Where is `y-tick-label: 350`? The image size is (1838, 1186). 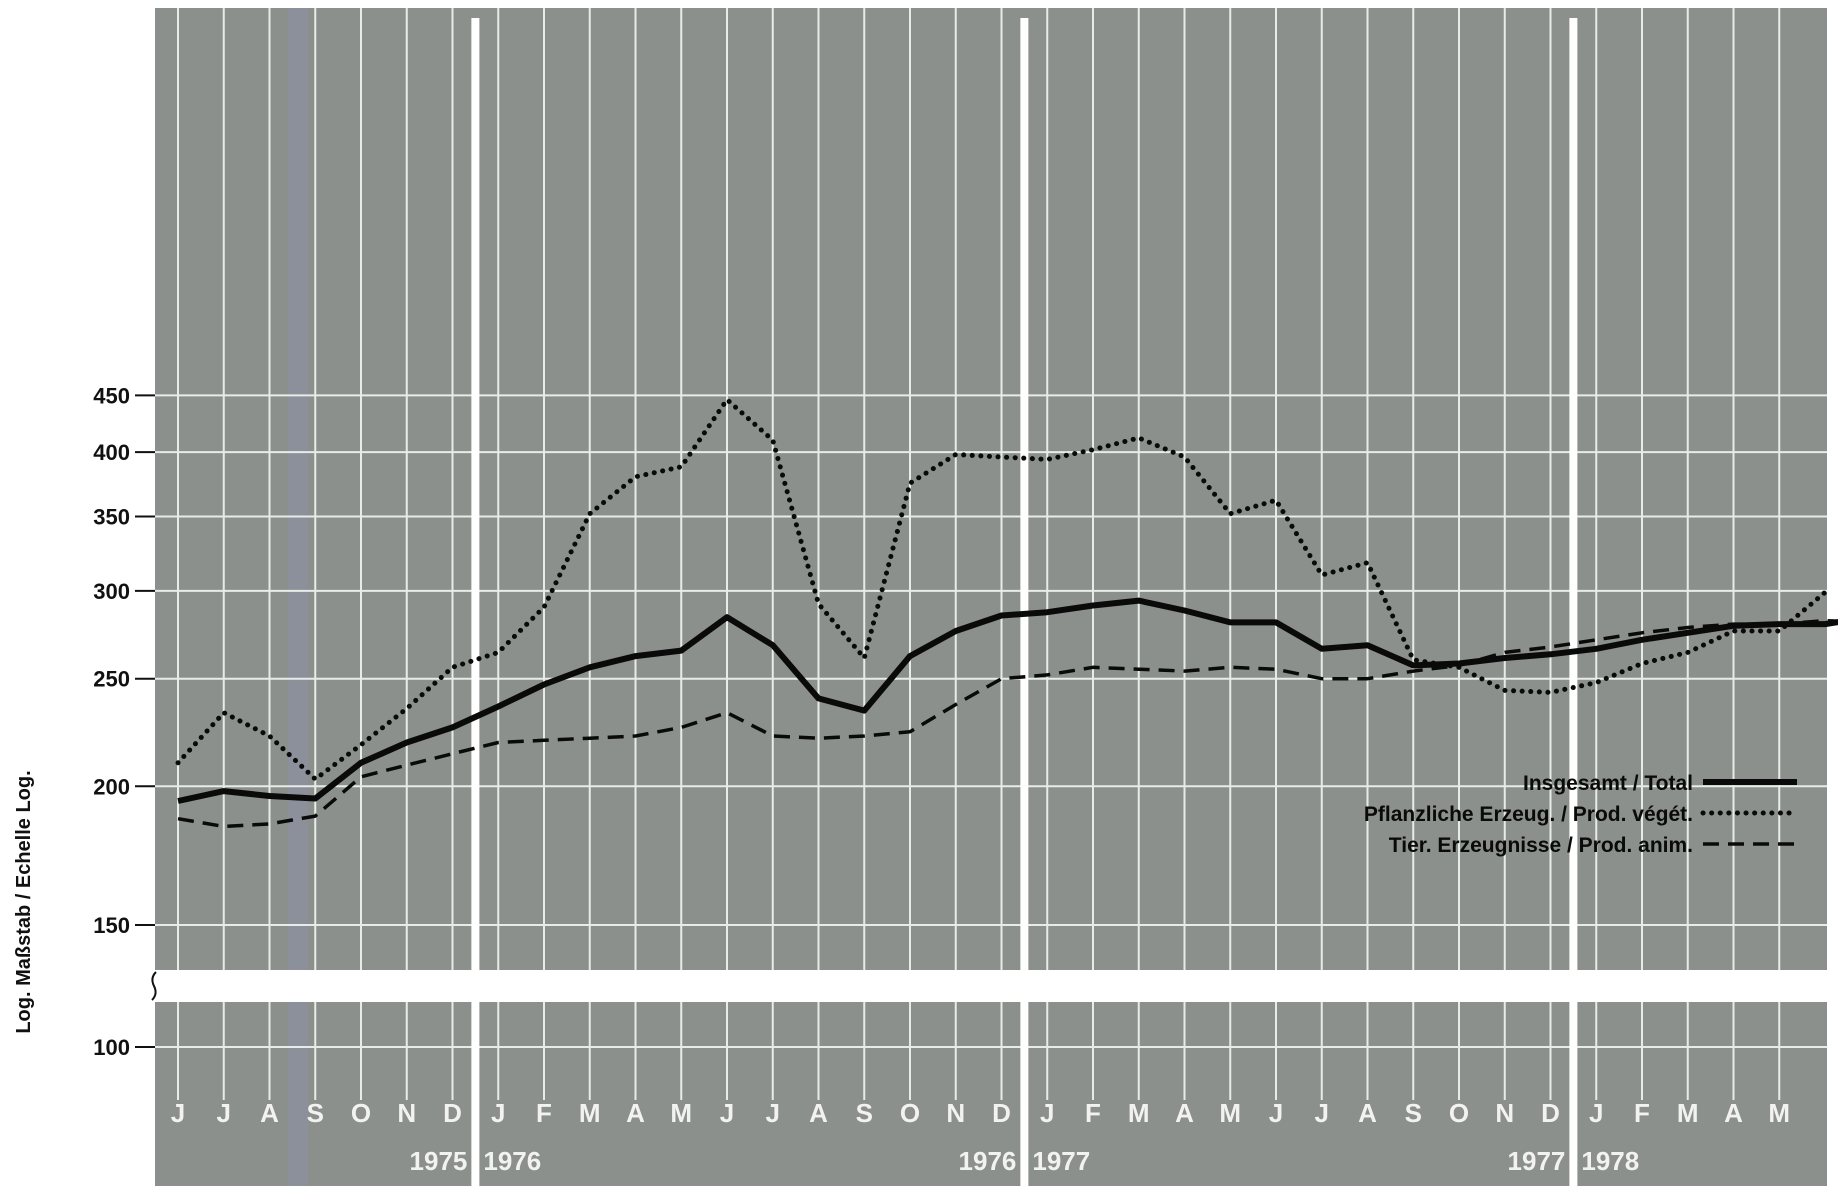 y-tick-label: 350 is located at coordinates (111, 516).